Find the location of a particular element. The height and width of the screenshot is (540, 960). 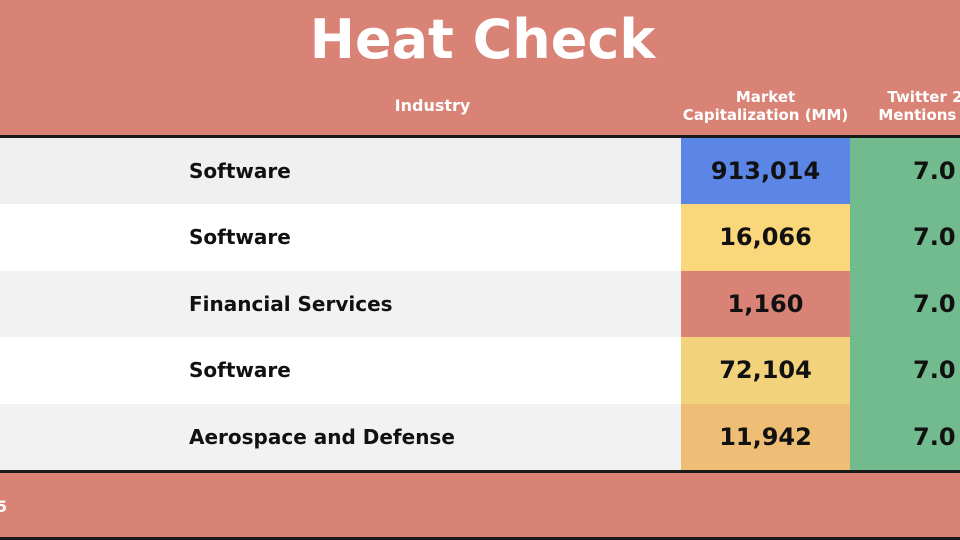

page-number: 5 is located at coordinates (4, 506).